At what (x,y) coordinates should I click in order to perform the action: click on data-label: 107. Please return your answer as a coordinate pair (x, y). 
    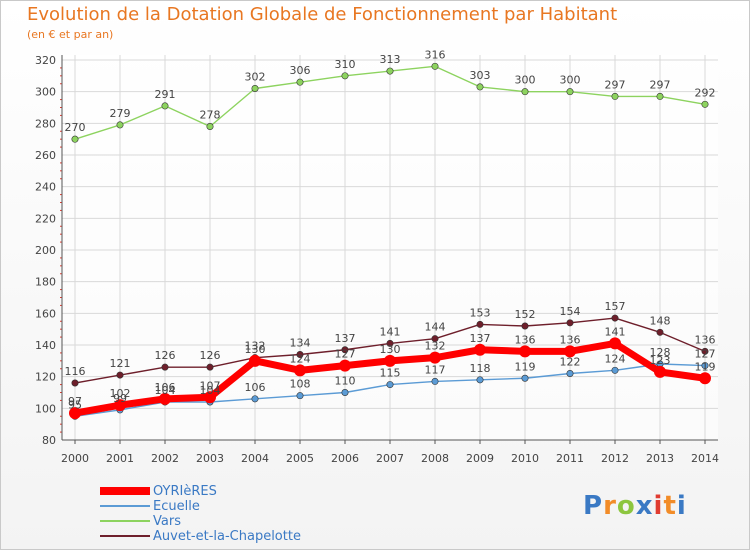
    Looking at the image, I should click on (210, 385).